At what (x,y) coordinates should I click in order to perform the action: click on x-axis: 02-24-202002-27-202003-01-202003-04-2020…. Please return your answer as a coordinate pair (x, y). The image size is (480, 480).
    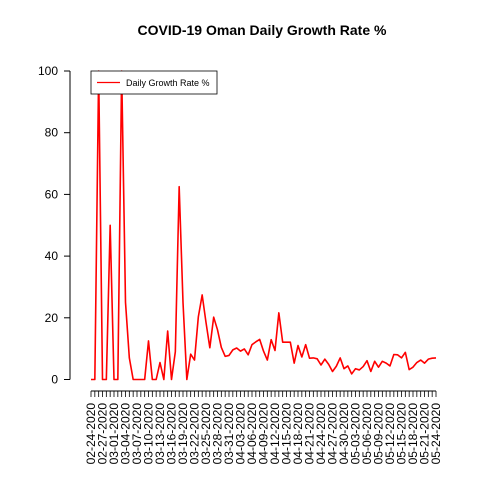
    Looking at the image, I should click on (263, 427).